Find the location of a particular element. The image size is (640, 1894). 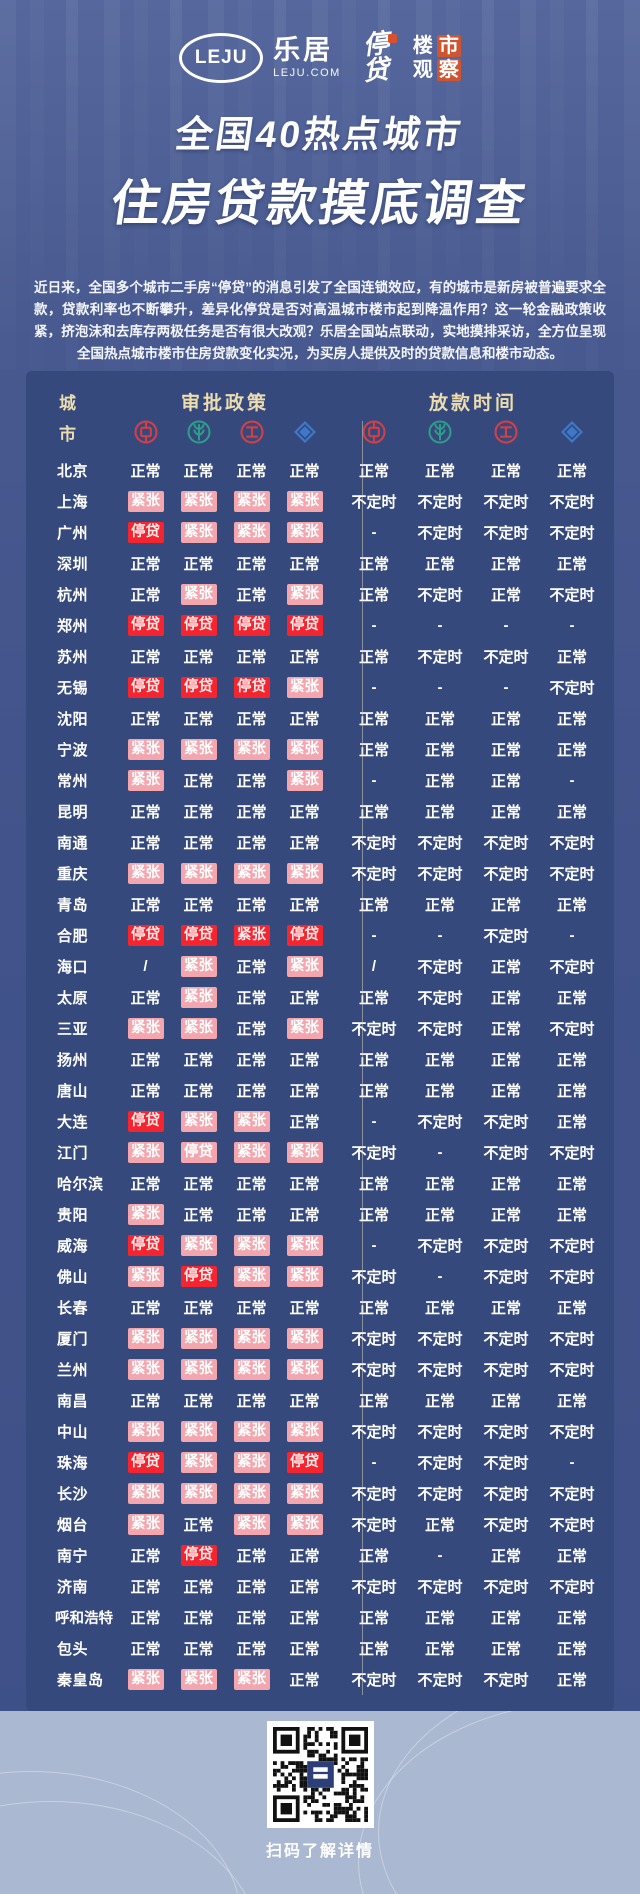

calligraphy-char-2: 贷 is located at coordinates (376, 70).